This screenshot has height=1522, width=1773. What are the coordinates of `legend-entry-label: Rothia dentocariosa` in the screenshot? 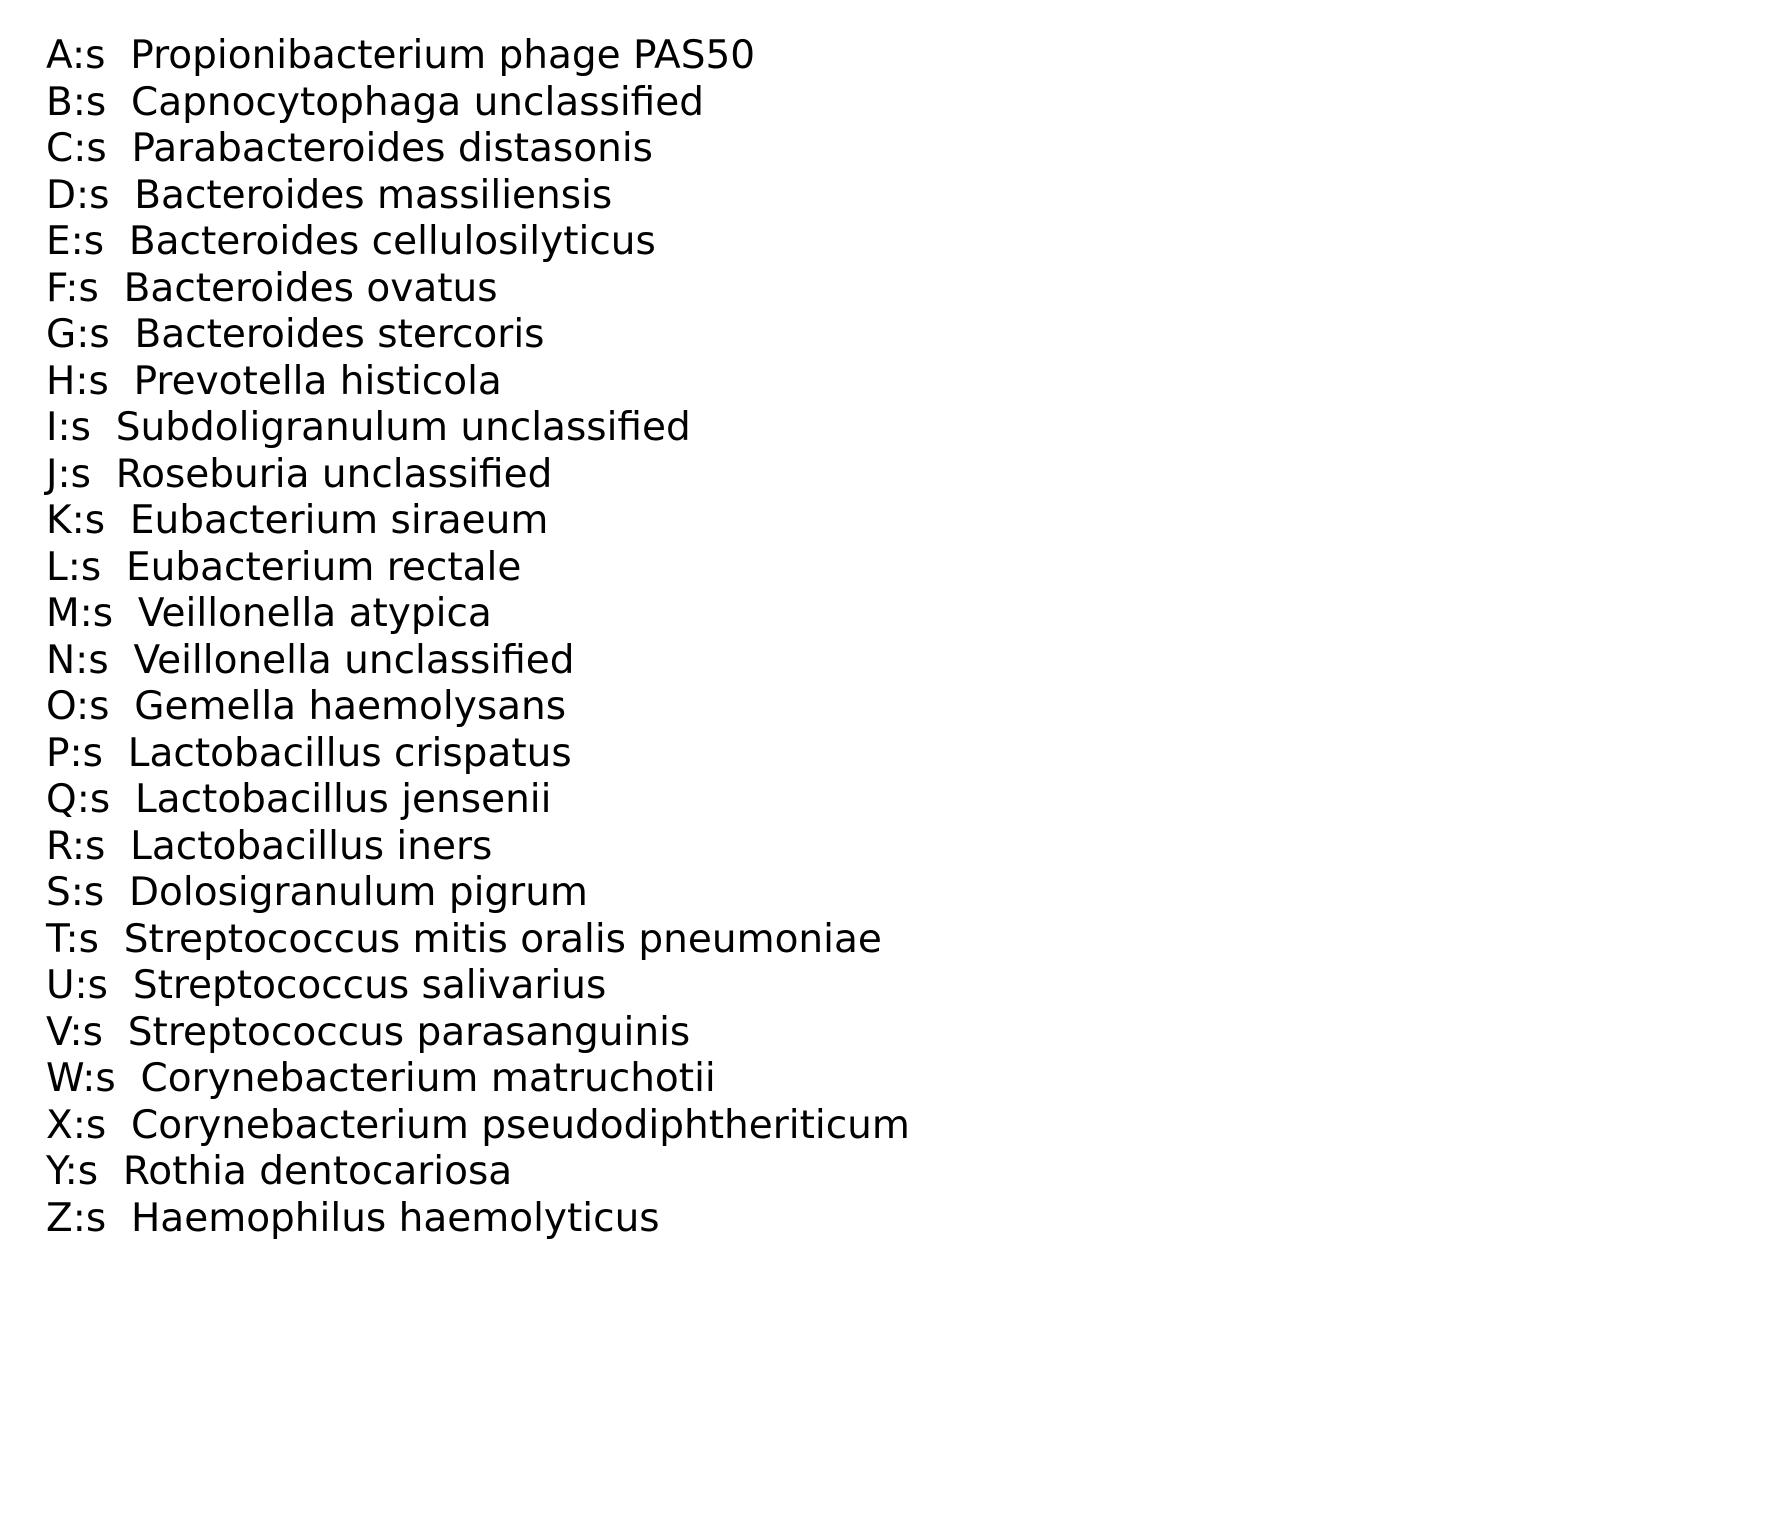 It's located at (317, 1171).